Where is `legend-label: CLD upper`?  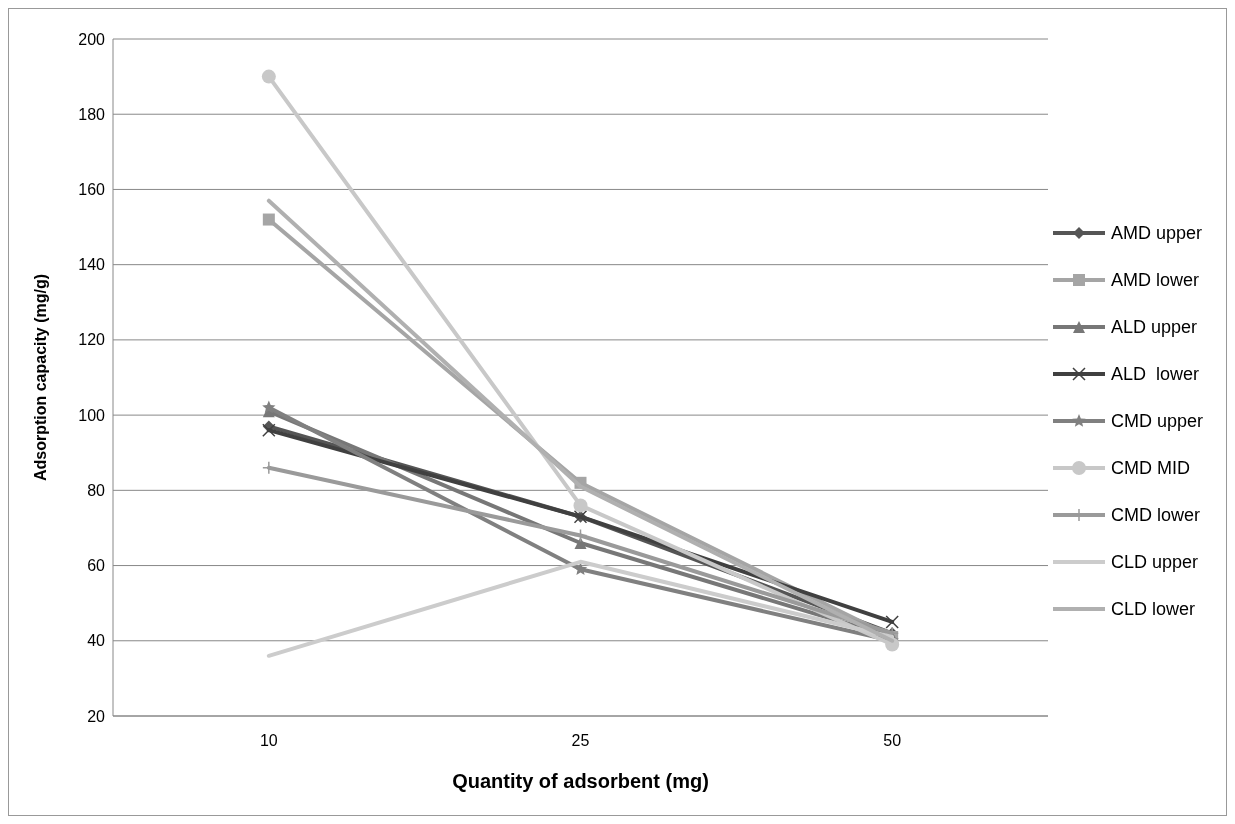 legend-label: CLD upper is located at coordinates (1155, 562).